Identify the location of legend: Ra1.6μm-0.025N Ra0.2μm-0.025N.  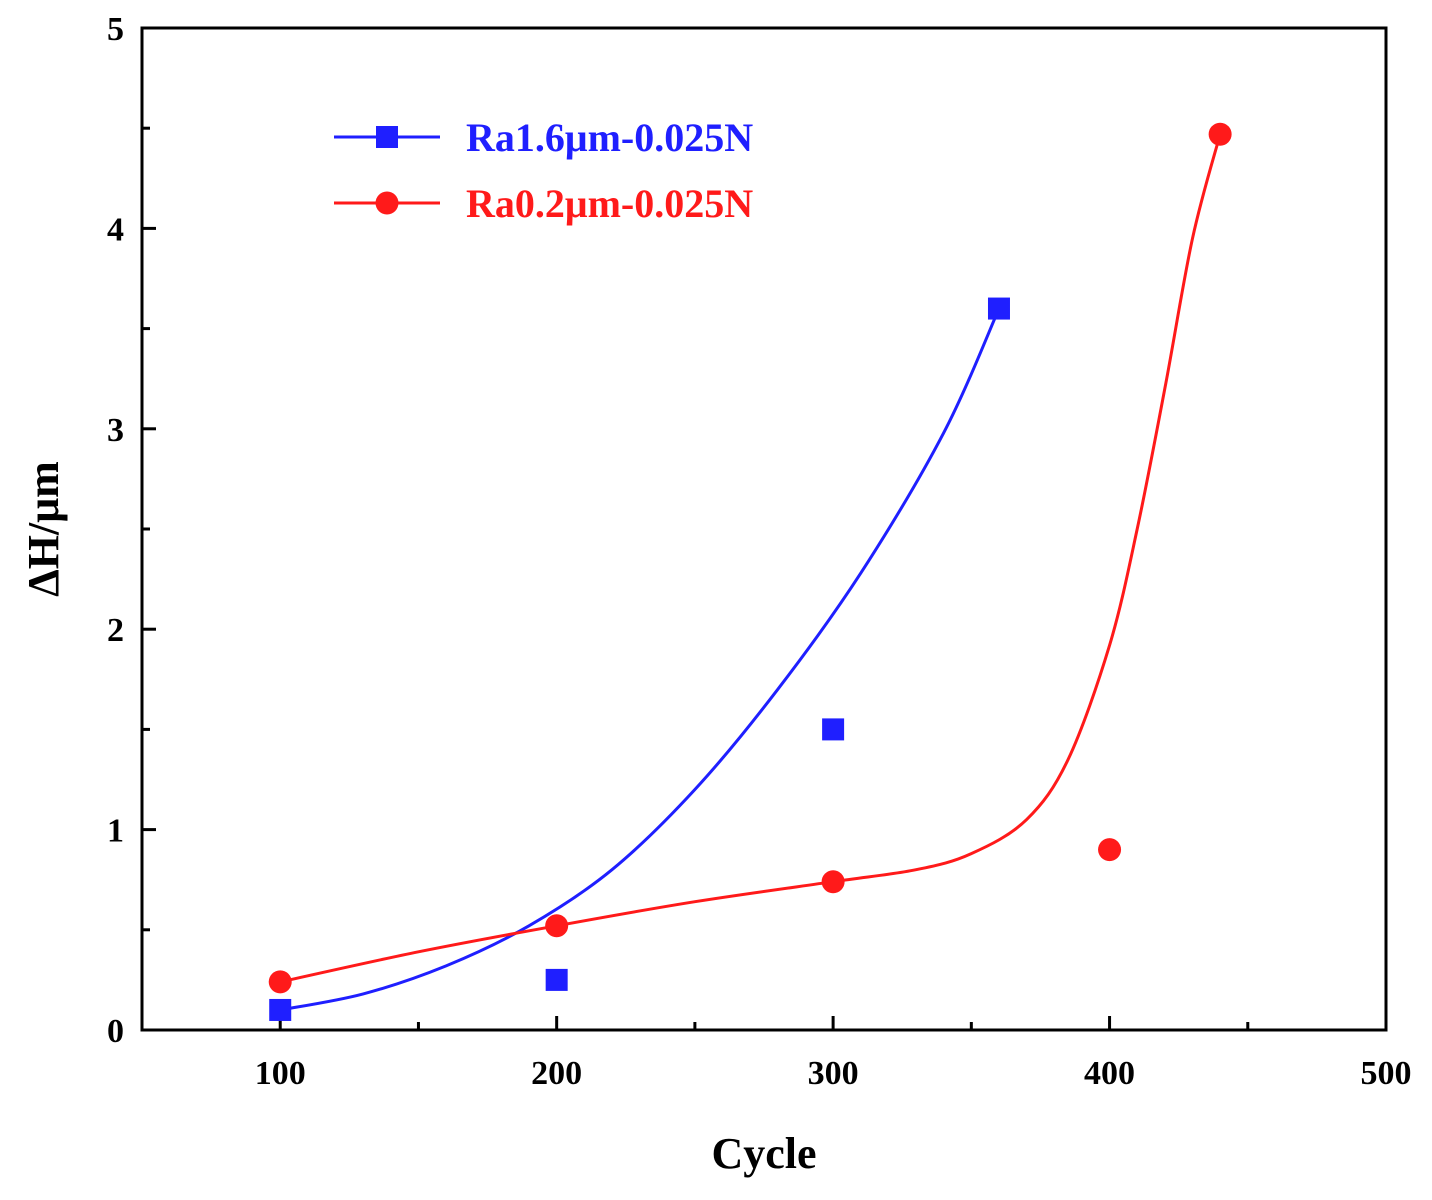
(543, 170).